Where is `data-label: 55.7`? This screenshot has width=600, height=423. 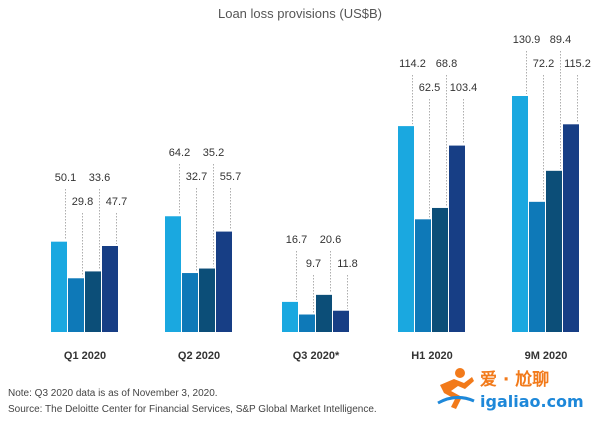
data-label: 55.7 is located at coordinates (230, 177).